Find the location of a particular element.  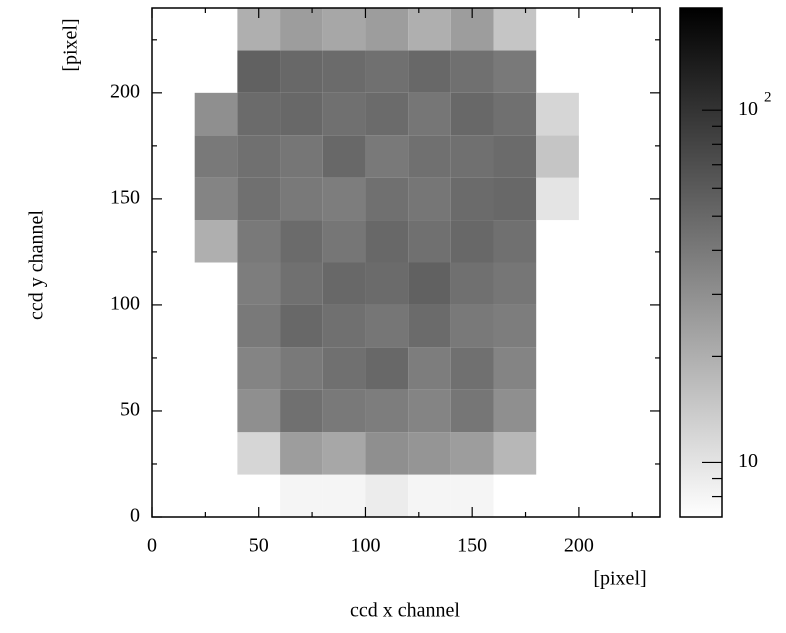

y-tick-label: 150 is located at coordinates (125, 197).